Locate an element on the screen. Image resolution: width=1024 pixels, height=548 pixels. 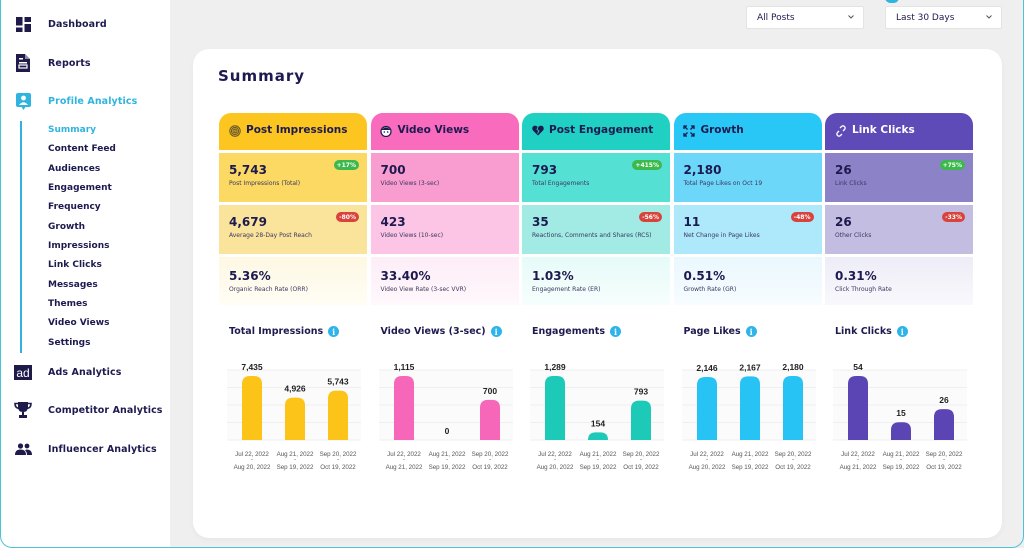
sidebar-item-profile-analytics: Profile Analytics is located at coordinates (85, 101).